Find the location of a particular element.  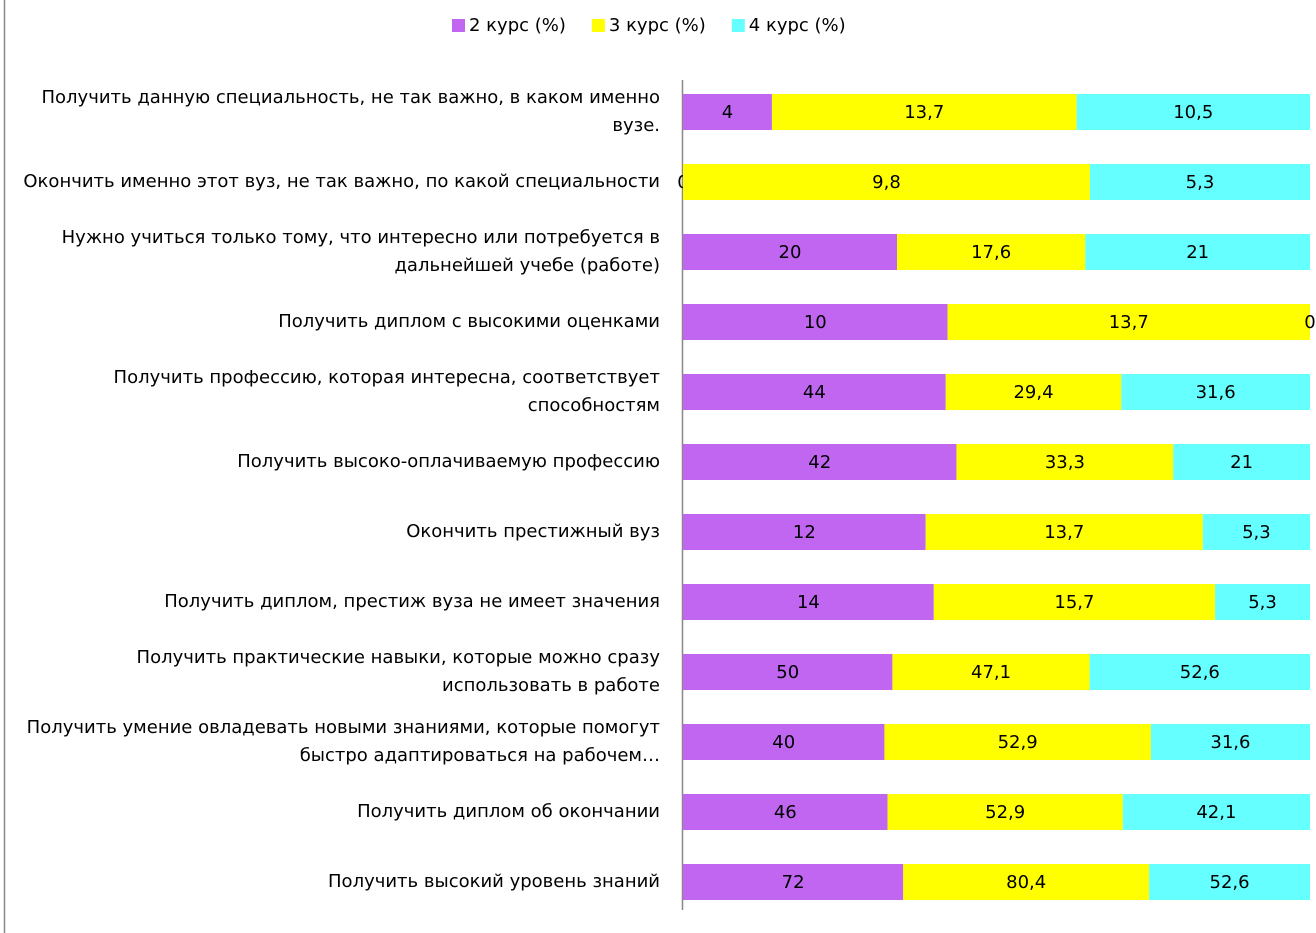

value-label: 12 is located at coordinates (804, 532).